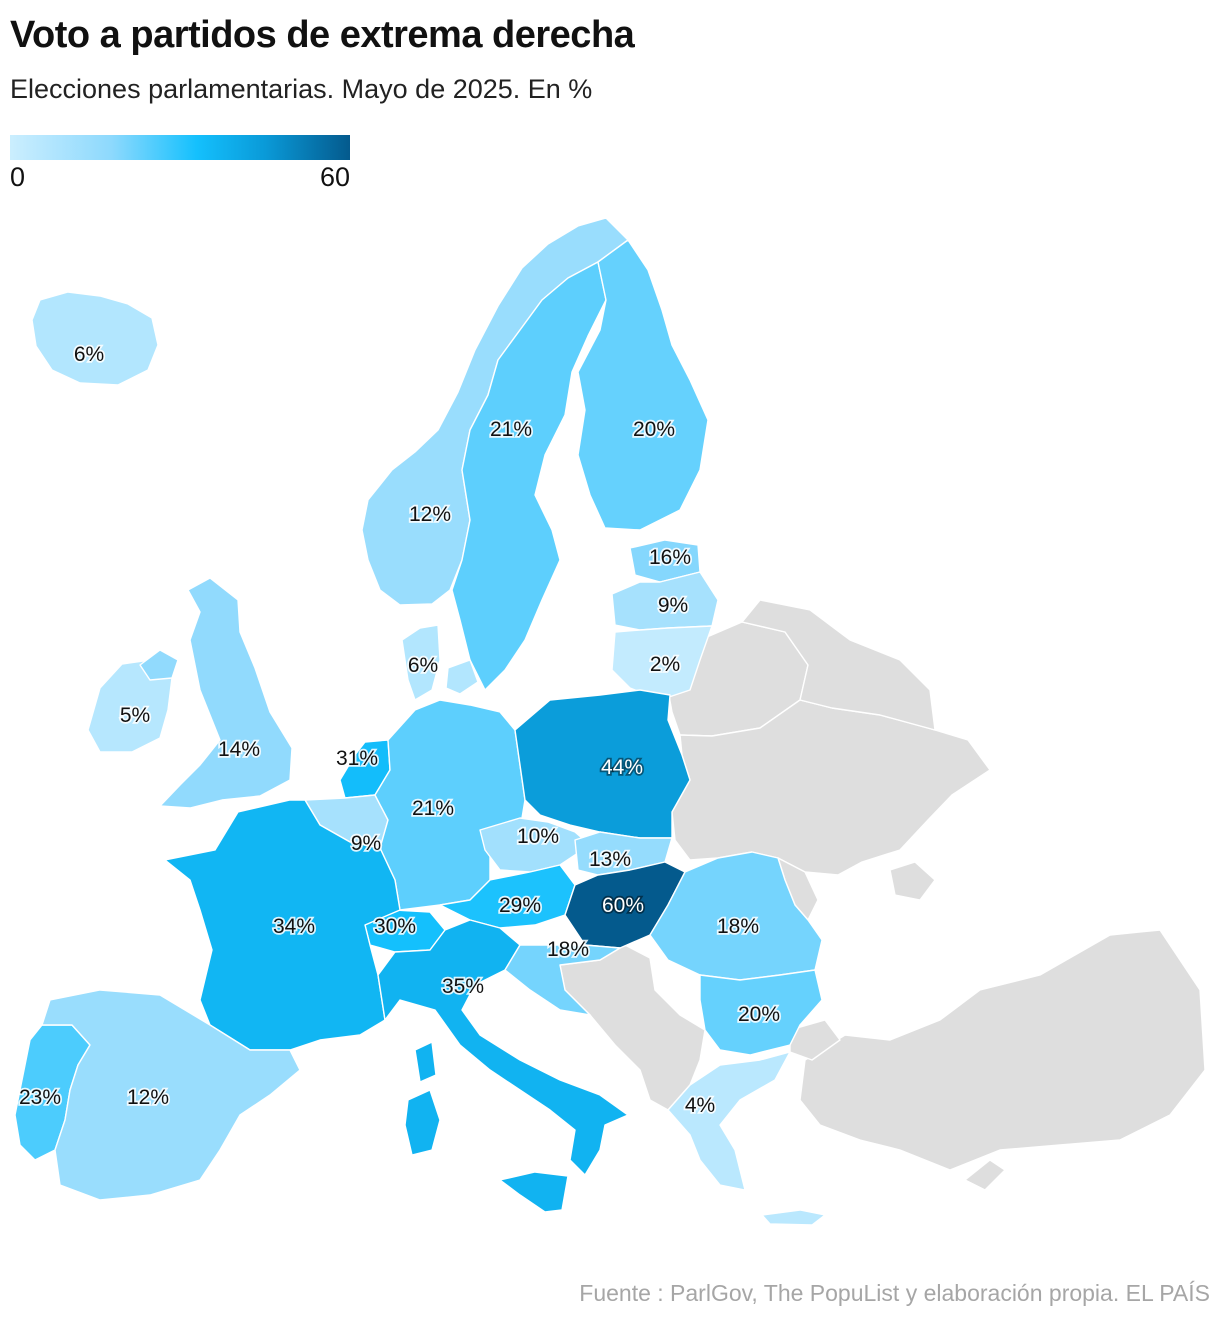 The height and width of the screenshot is (1322, 1220). I want to click on label-finland: 20%, so click(654, 429).